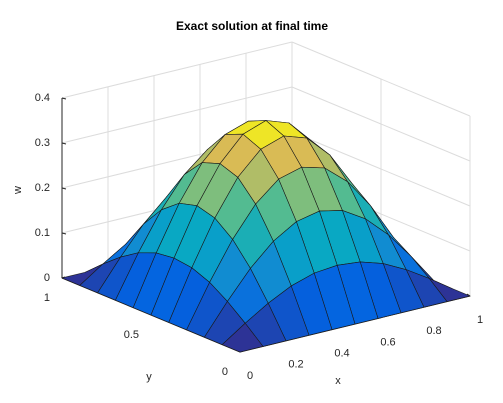 The width and height of the screenshot is (503, 403). I want to click on x-axis-label: x, so click(338, 381).